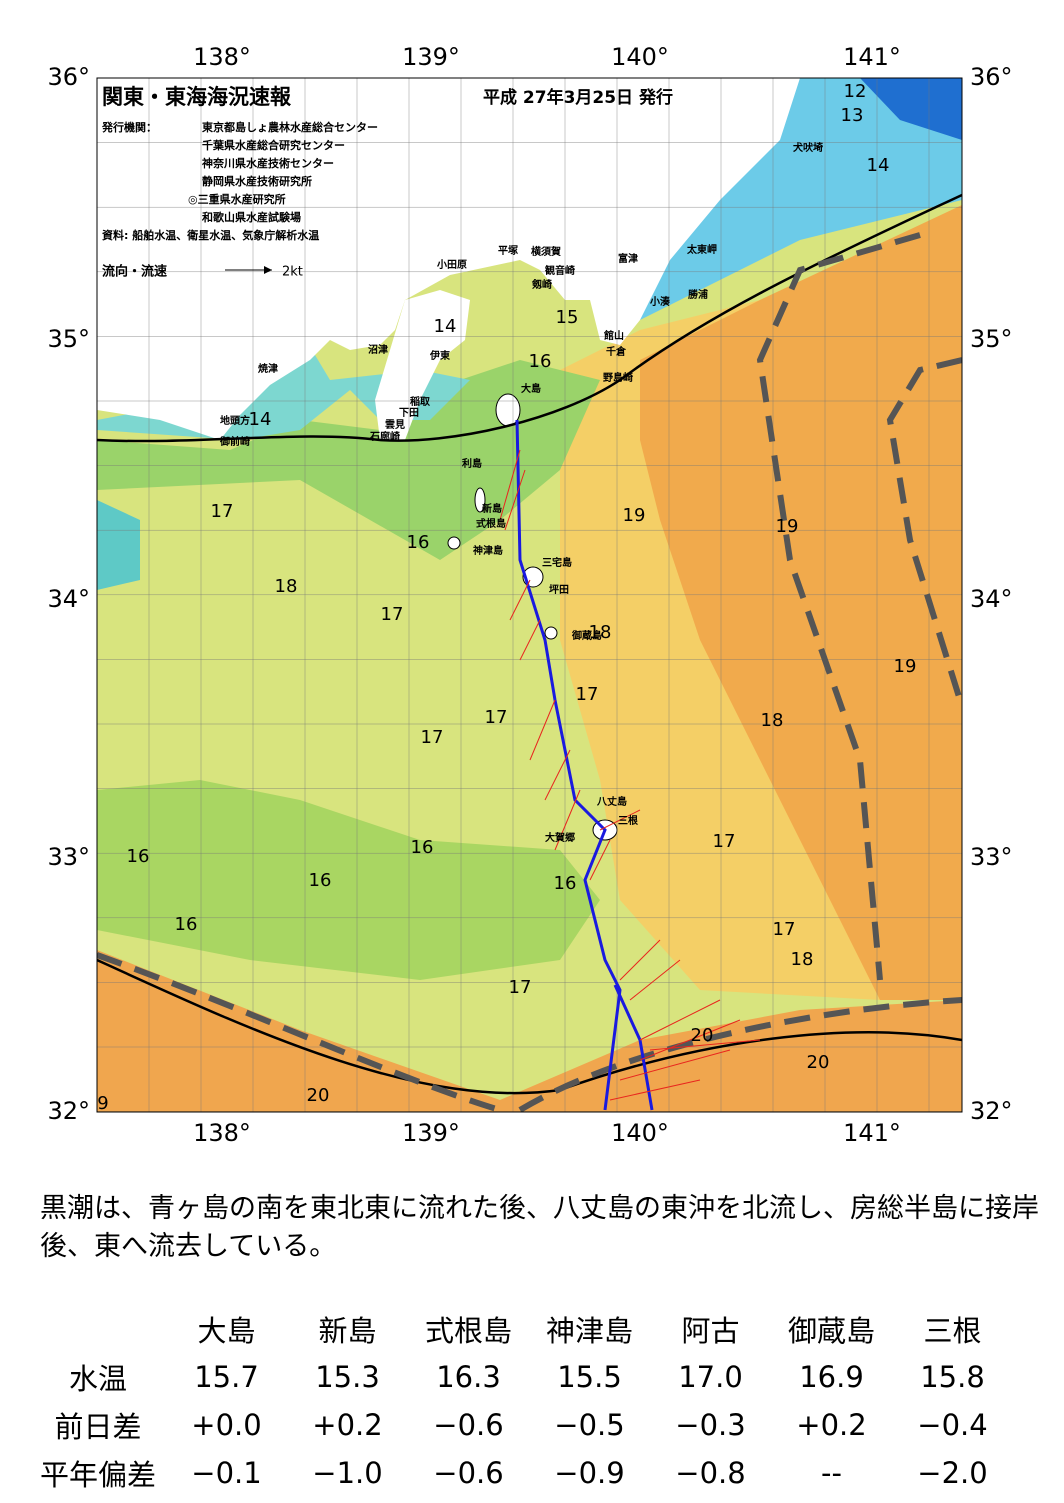 The image size is (1064, 1503). What do you see at coordinates (226, 1425) in the screenshot?
I see `table-cell: +0.0` at bounding box center [226, 1425].